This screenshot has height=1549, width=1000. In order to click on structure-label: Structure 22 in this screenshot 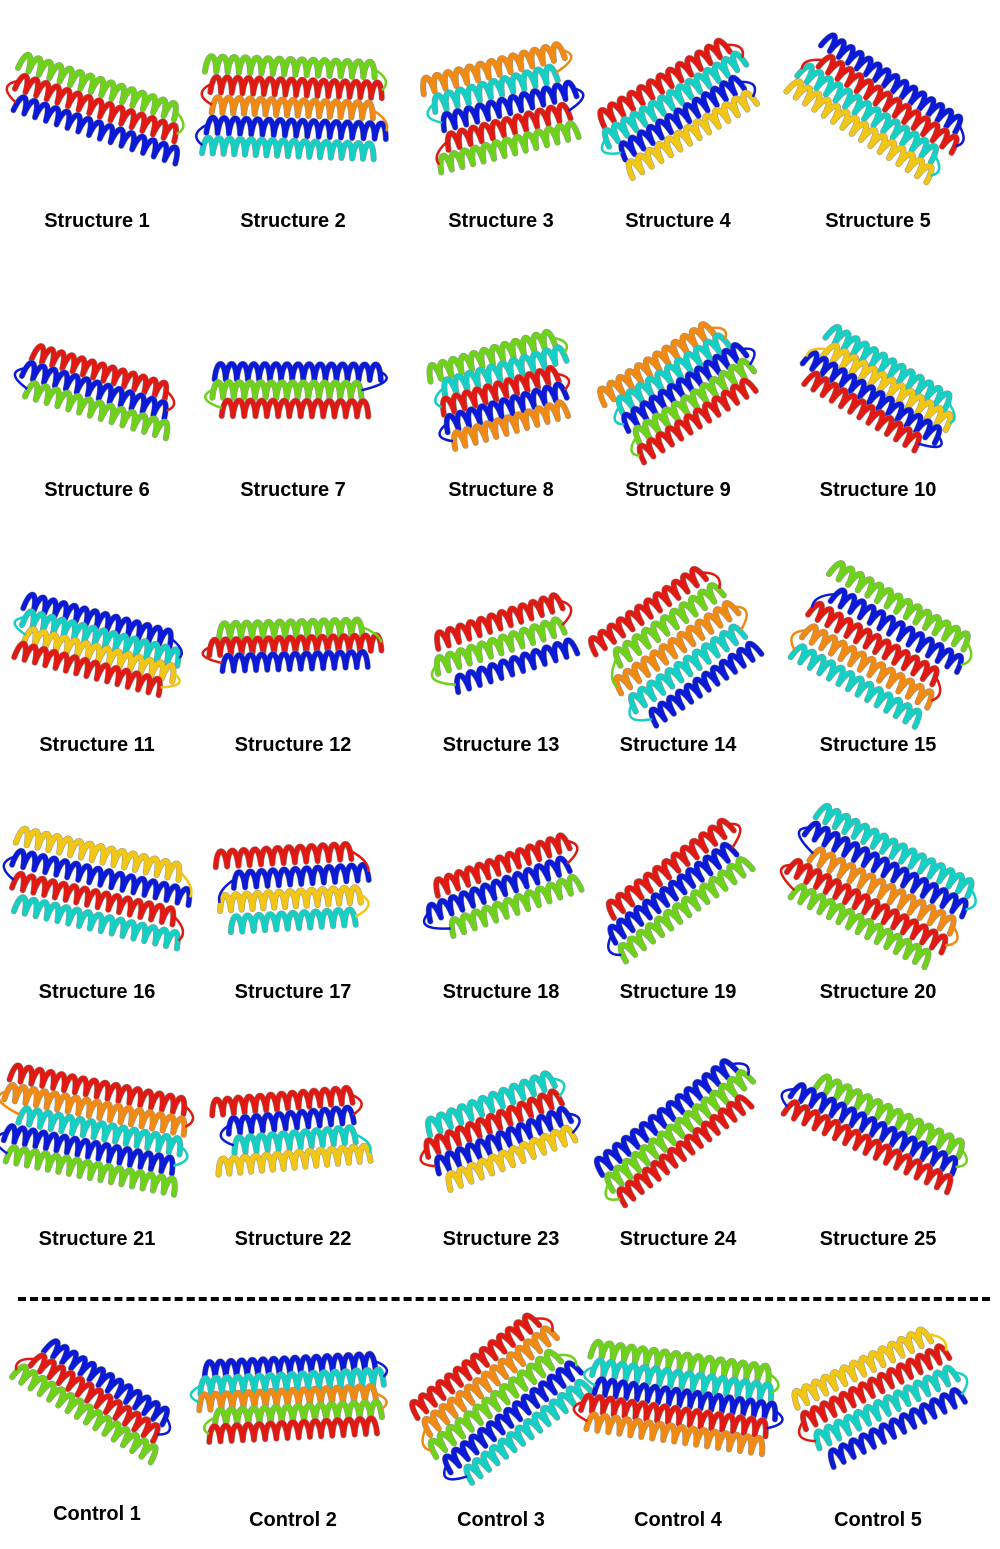, I will do `click(293, 1239)`.